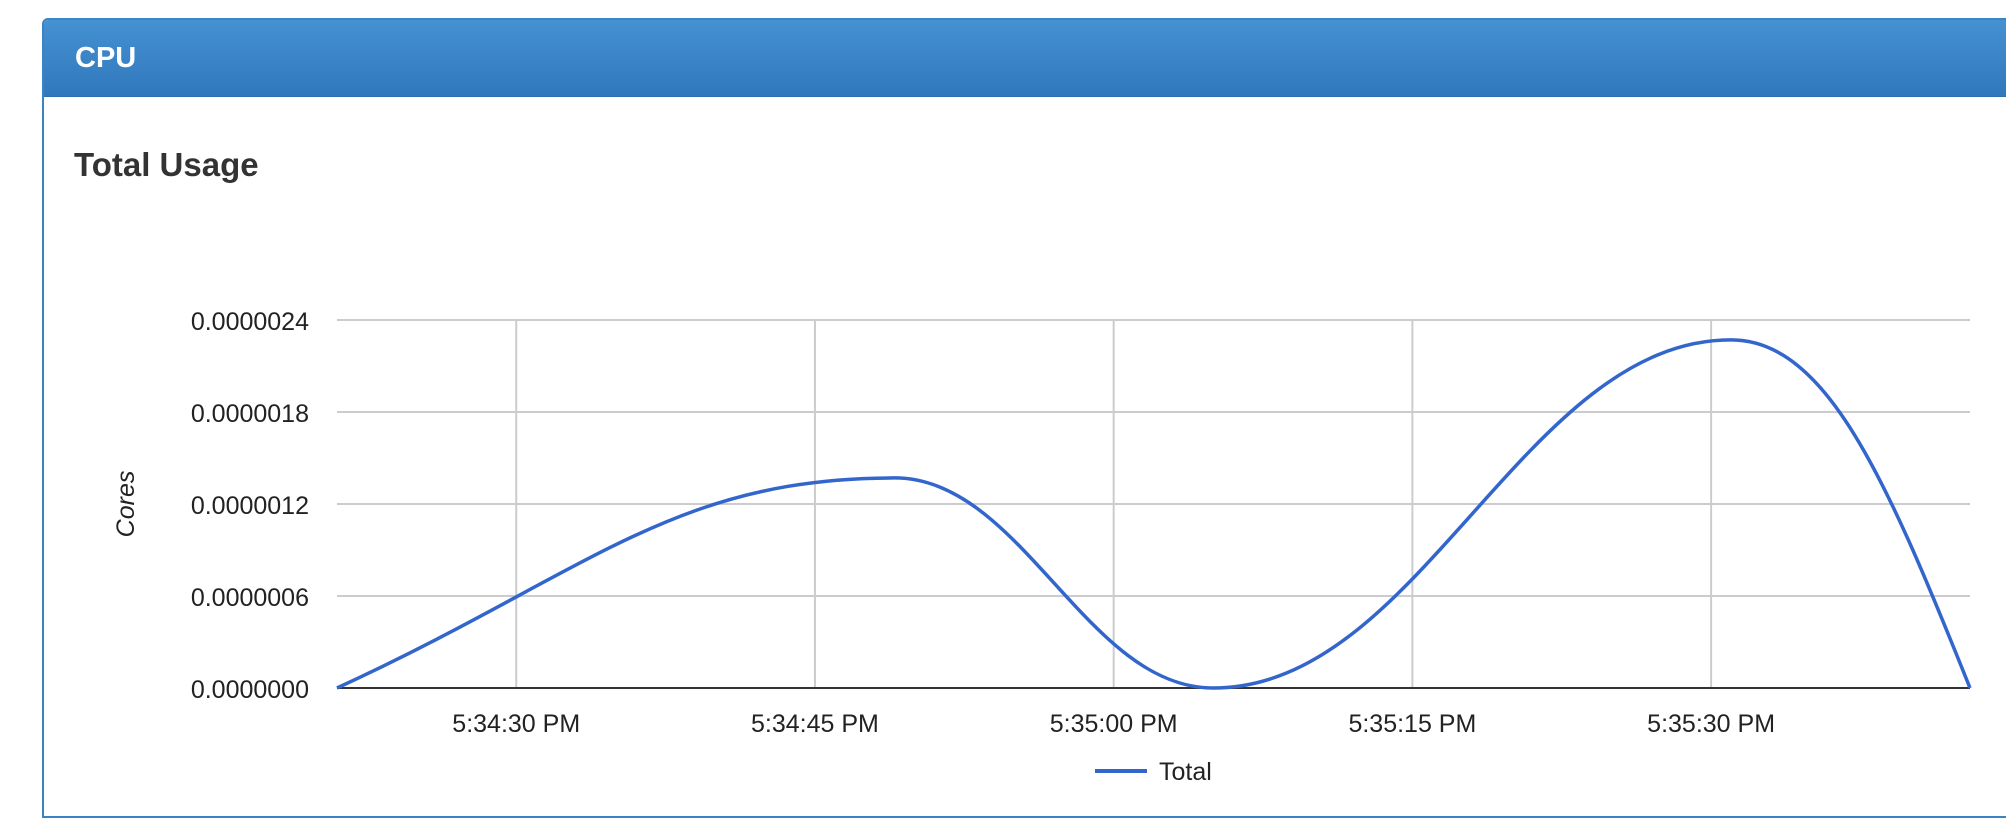  Describe the element at coordinates (516, 724) in the screenshot. I see `x-tick-label: 5:34:30 PM` at that location.